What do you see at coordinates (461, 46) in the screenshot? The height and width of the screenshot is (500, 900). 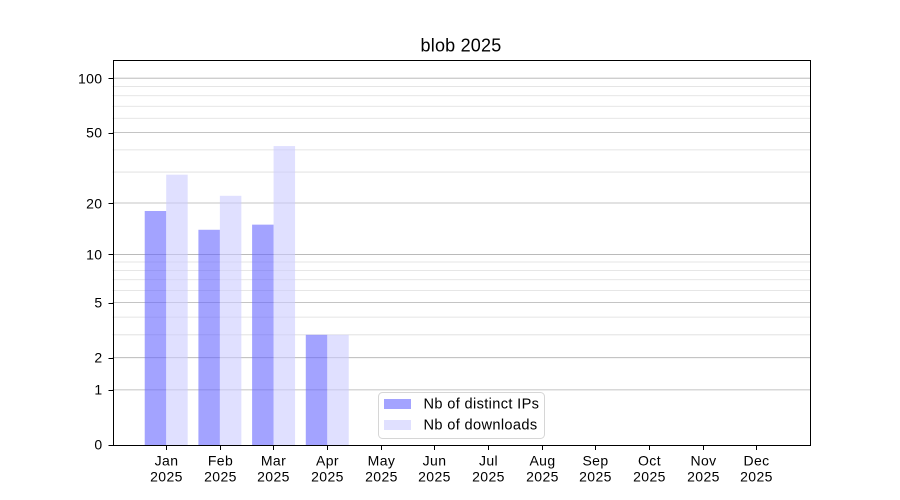 I see `svg-text: blob 2025` at bounding box center [461, 46].